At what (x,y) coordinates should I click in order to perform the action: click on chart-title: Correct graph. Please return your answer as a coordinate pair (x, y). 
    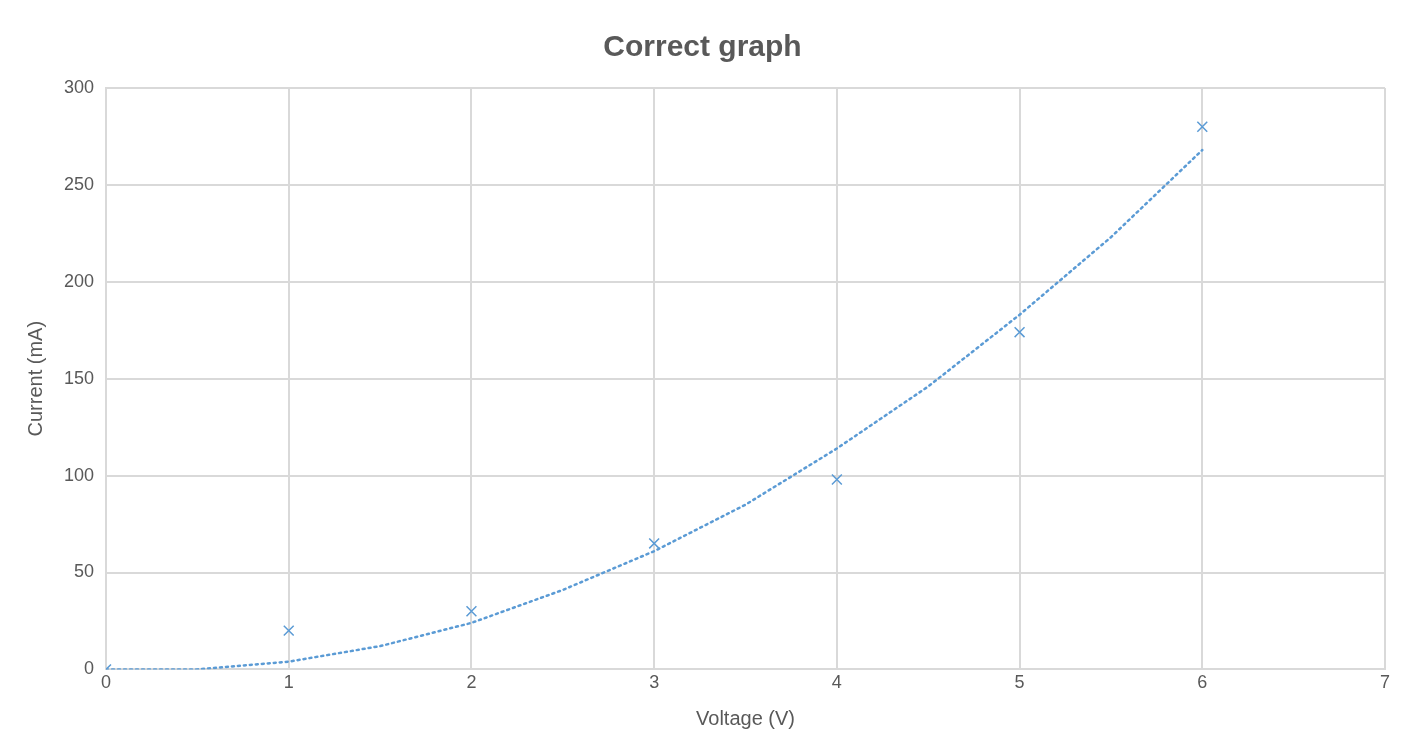
    Looking at the image, I should click on (702, 46).